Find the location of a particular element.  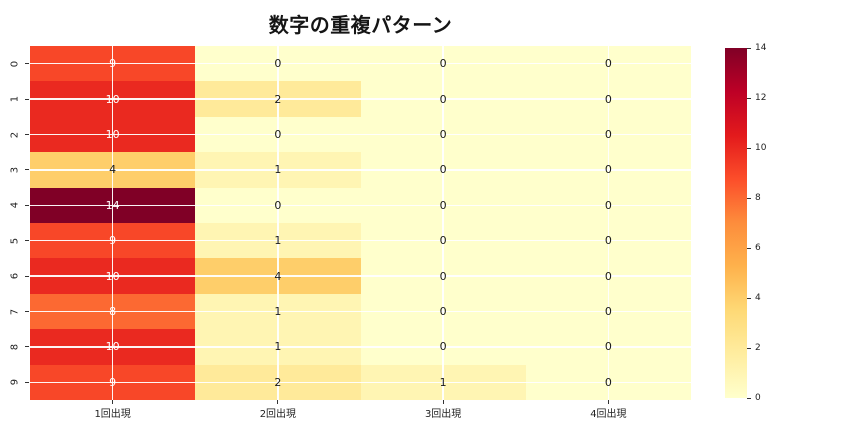

cell-value: 14 is located at coordinates (112, 205).